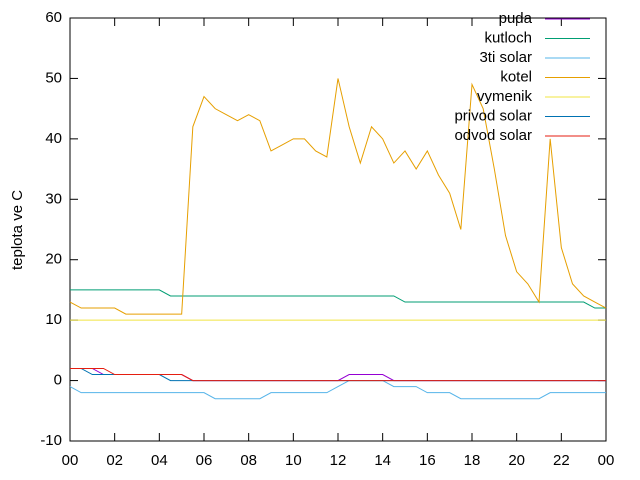 The height and width of the screenshot is (480, 640). What do you see at coordinates (293, 460) in the screenshot?
I see `x-tick-label: 10` at bounding box center [293, 460].